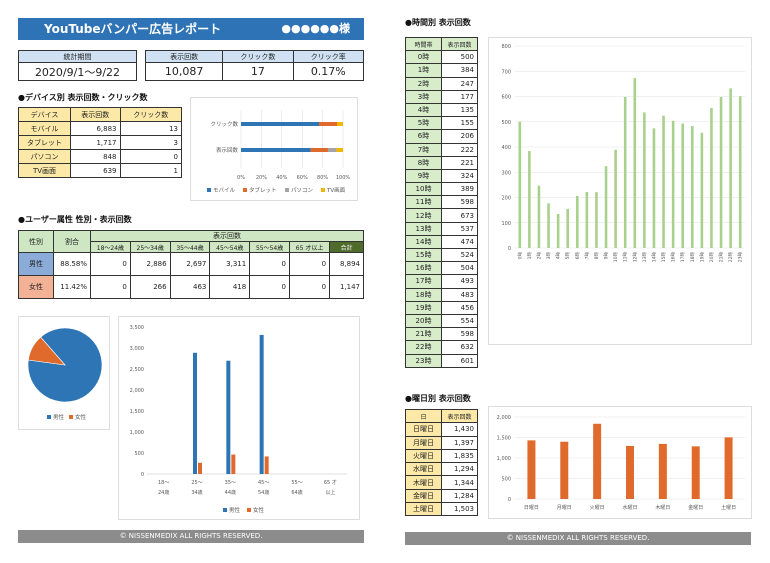 The width and height of the screenshot is (770, 563). Describe the element at coordinates (654, 257) in the screenshot. I see `x-tick-label: 14時` at that location.